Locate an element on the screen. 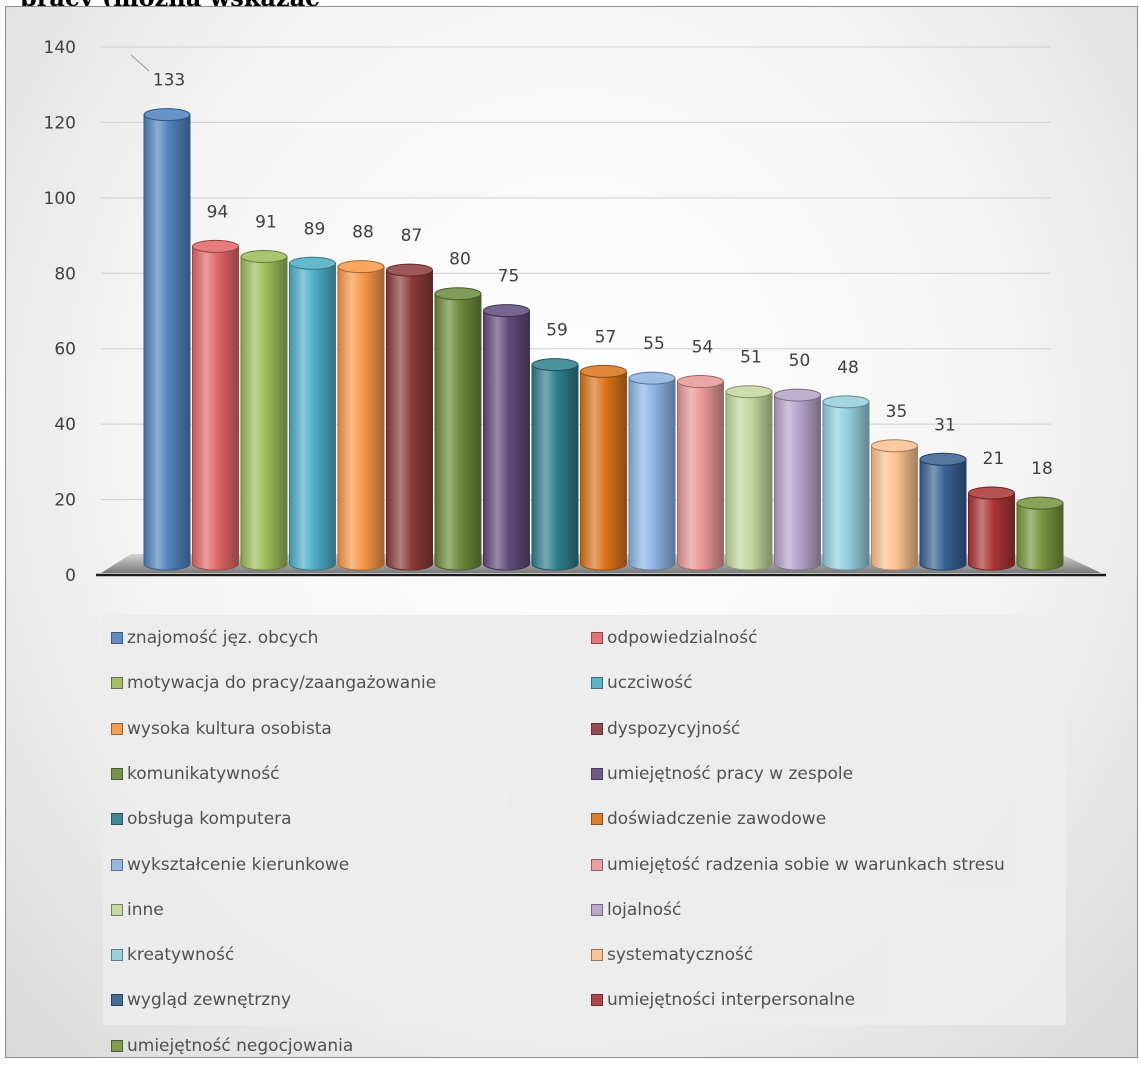  legend-label: obsługa komputera is located at coordinates (209, 819).